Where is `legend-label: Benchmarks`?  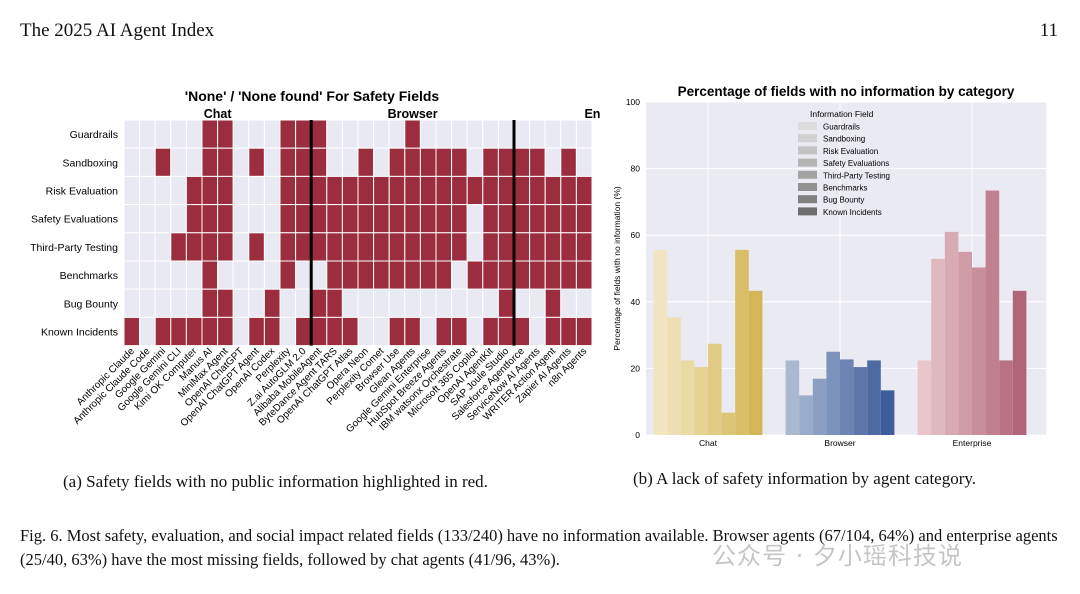
legend-label: Benchmarks is located at coordinates (845, 188).